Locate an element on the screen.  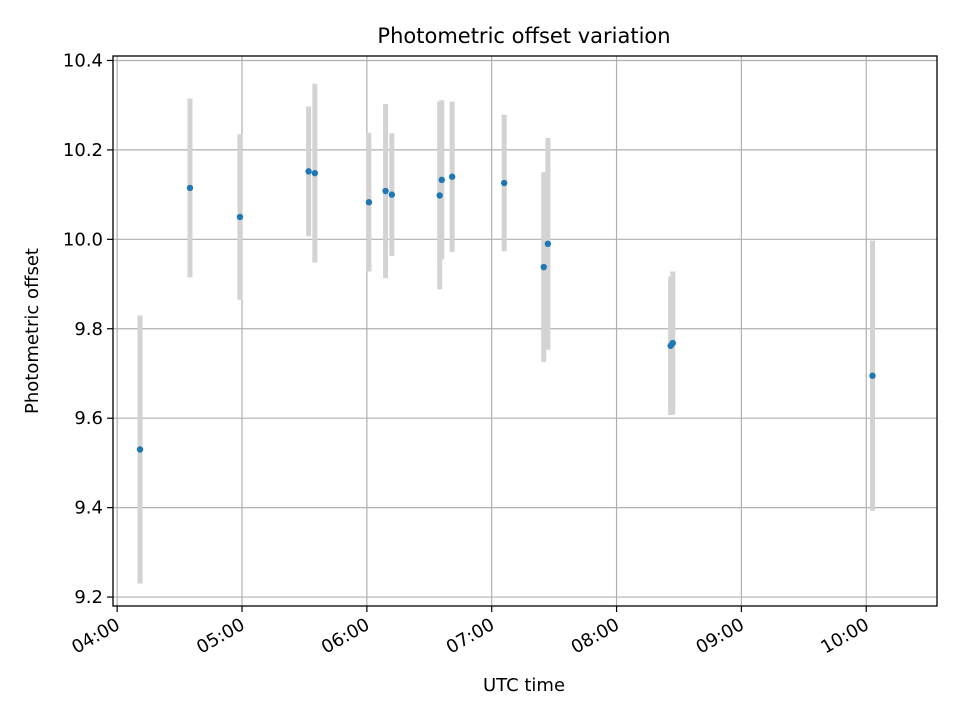
y-tick-label: 9.2 is located at coordinates (88, 597).